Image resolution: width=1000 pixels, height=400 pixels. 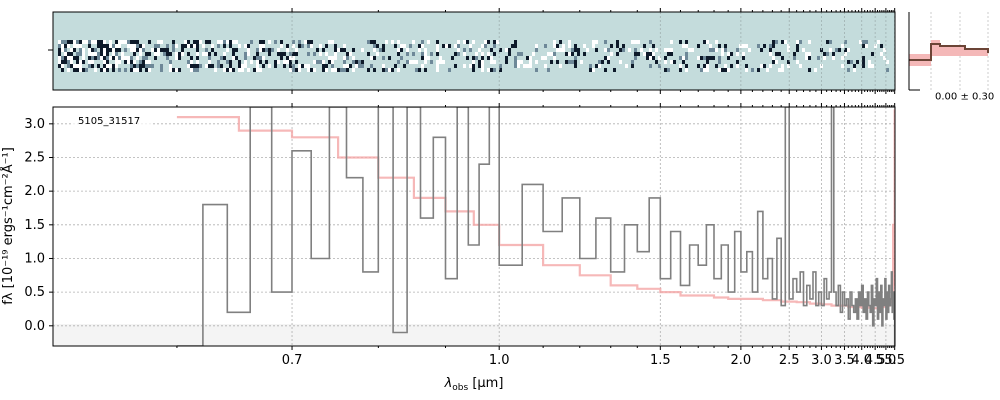 What do you see at coordinates (844, 360) in the screenshot?
I see `x-tick-label: 3.5` at bounding box center [844, 360].